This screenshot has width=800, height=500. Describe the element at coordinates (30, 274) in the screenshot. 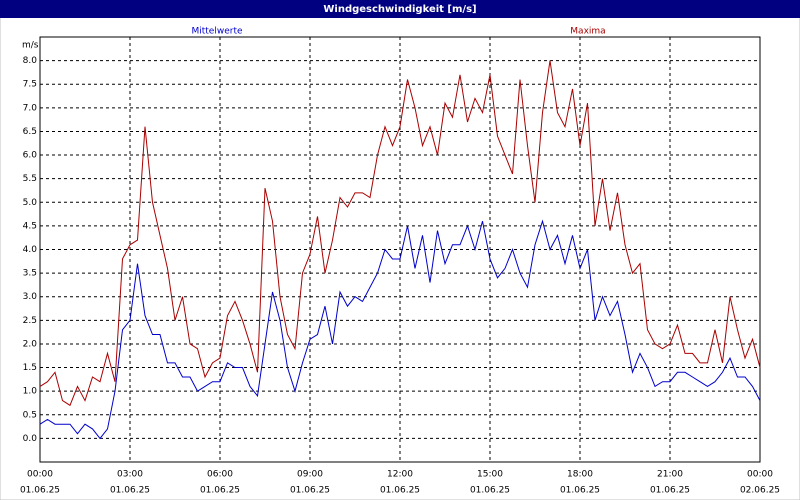

I see `y-tick-label: 3.5` at that location.